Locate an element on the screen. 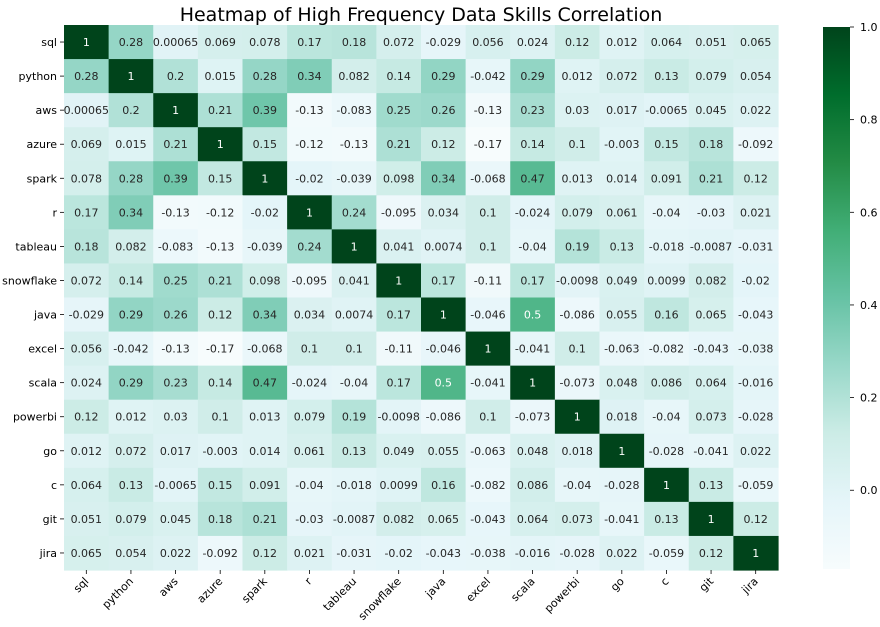  heatmap-cell-label: -0.092 is located at coordinates (755, 144).